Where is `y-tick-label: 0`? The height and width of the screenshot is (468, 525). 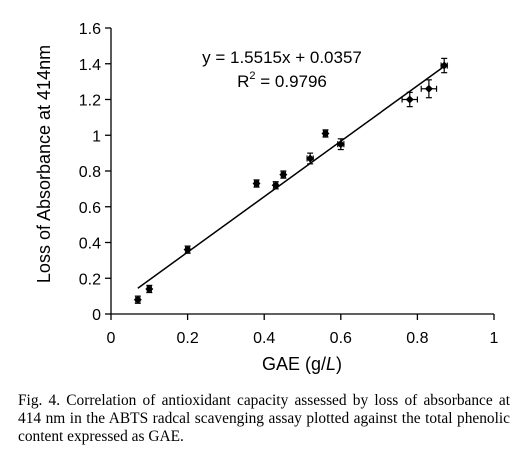
y-tick-label: 0 is located at coordinates (96, 315).